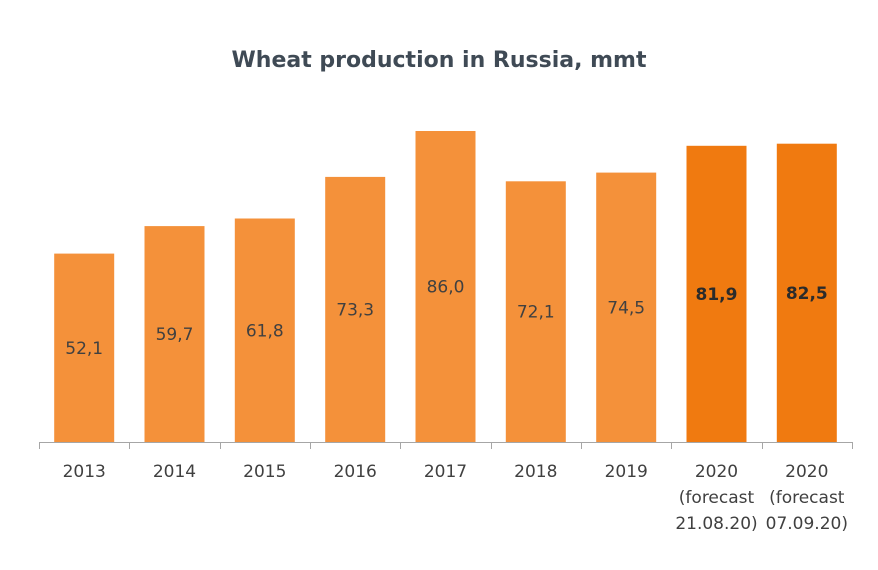  Describe the element at coordinates (174, 472) in the screenshot. I see `x-tick-label-1-0: 2014` at that location.